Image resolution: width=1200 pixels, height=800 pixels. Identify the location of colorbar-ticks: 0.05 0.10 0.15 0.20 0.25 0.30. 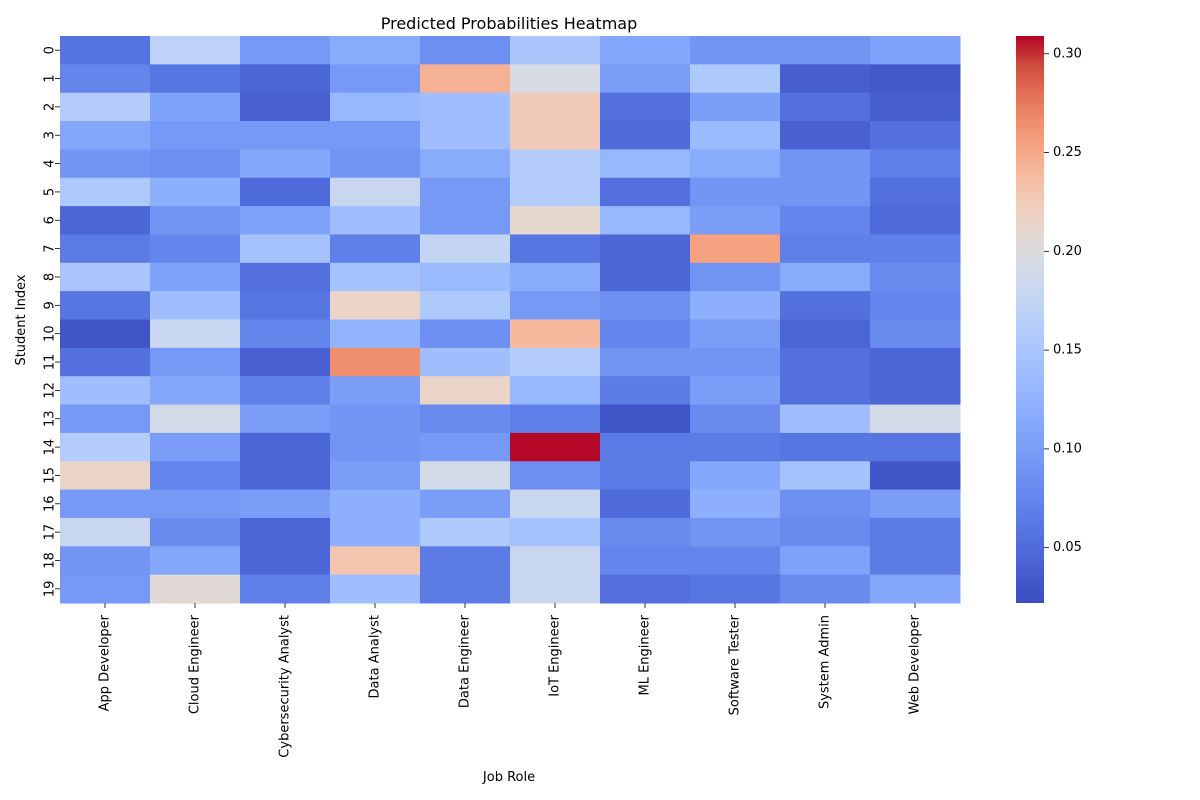
(1063, 300).